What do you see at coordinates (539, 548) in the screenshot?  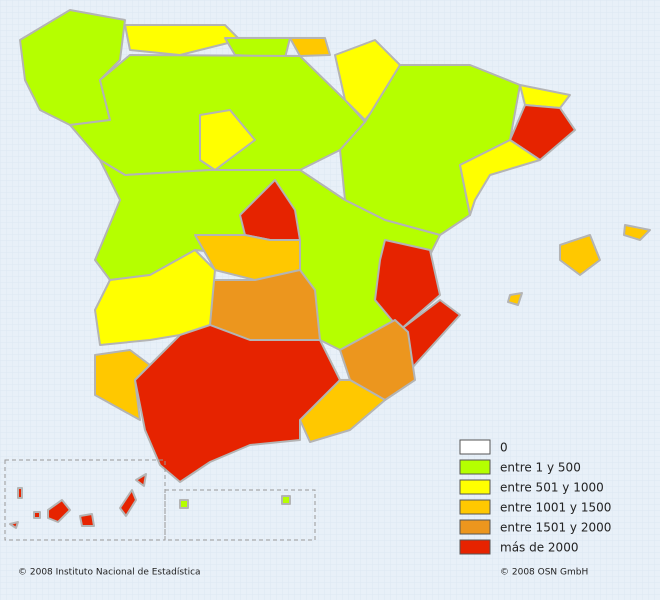 I see `legend-label: más de 2000` at bounding box center [539, 548].